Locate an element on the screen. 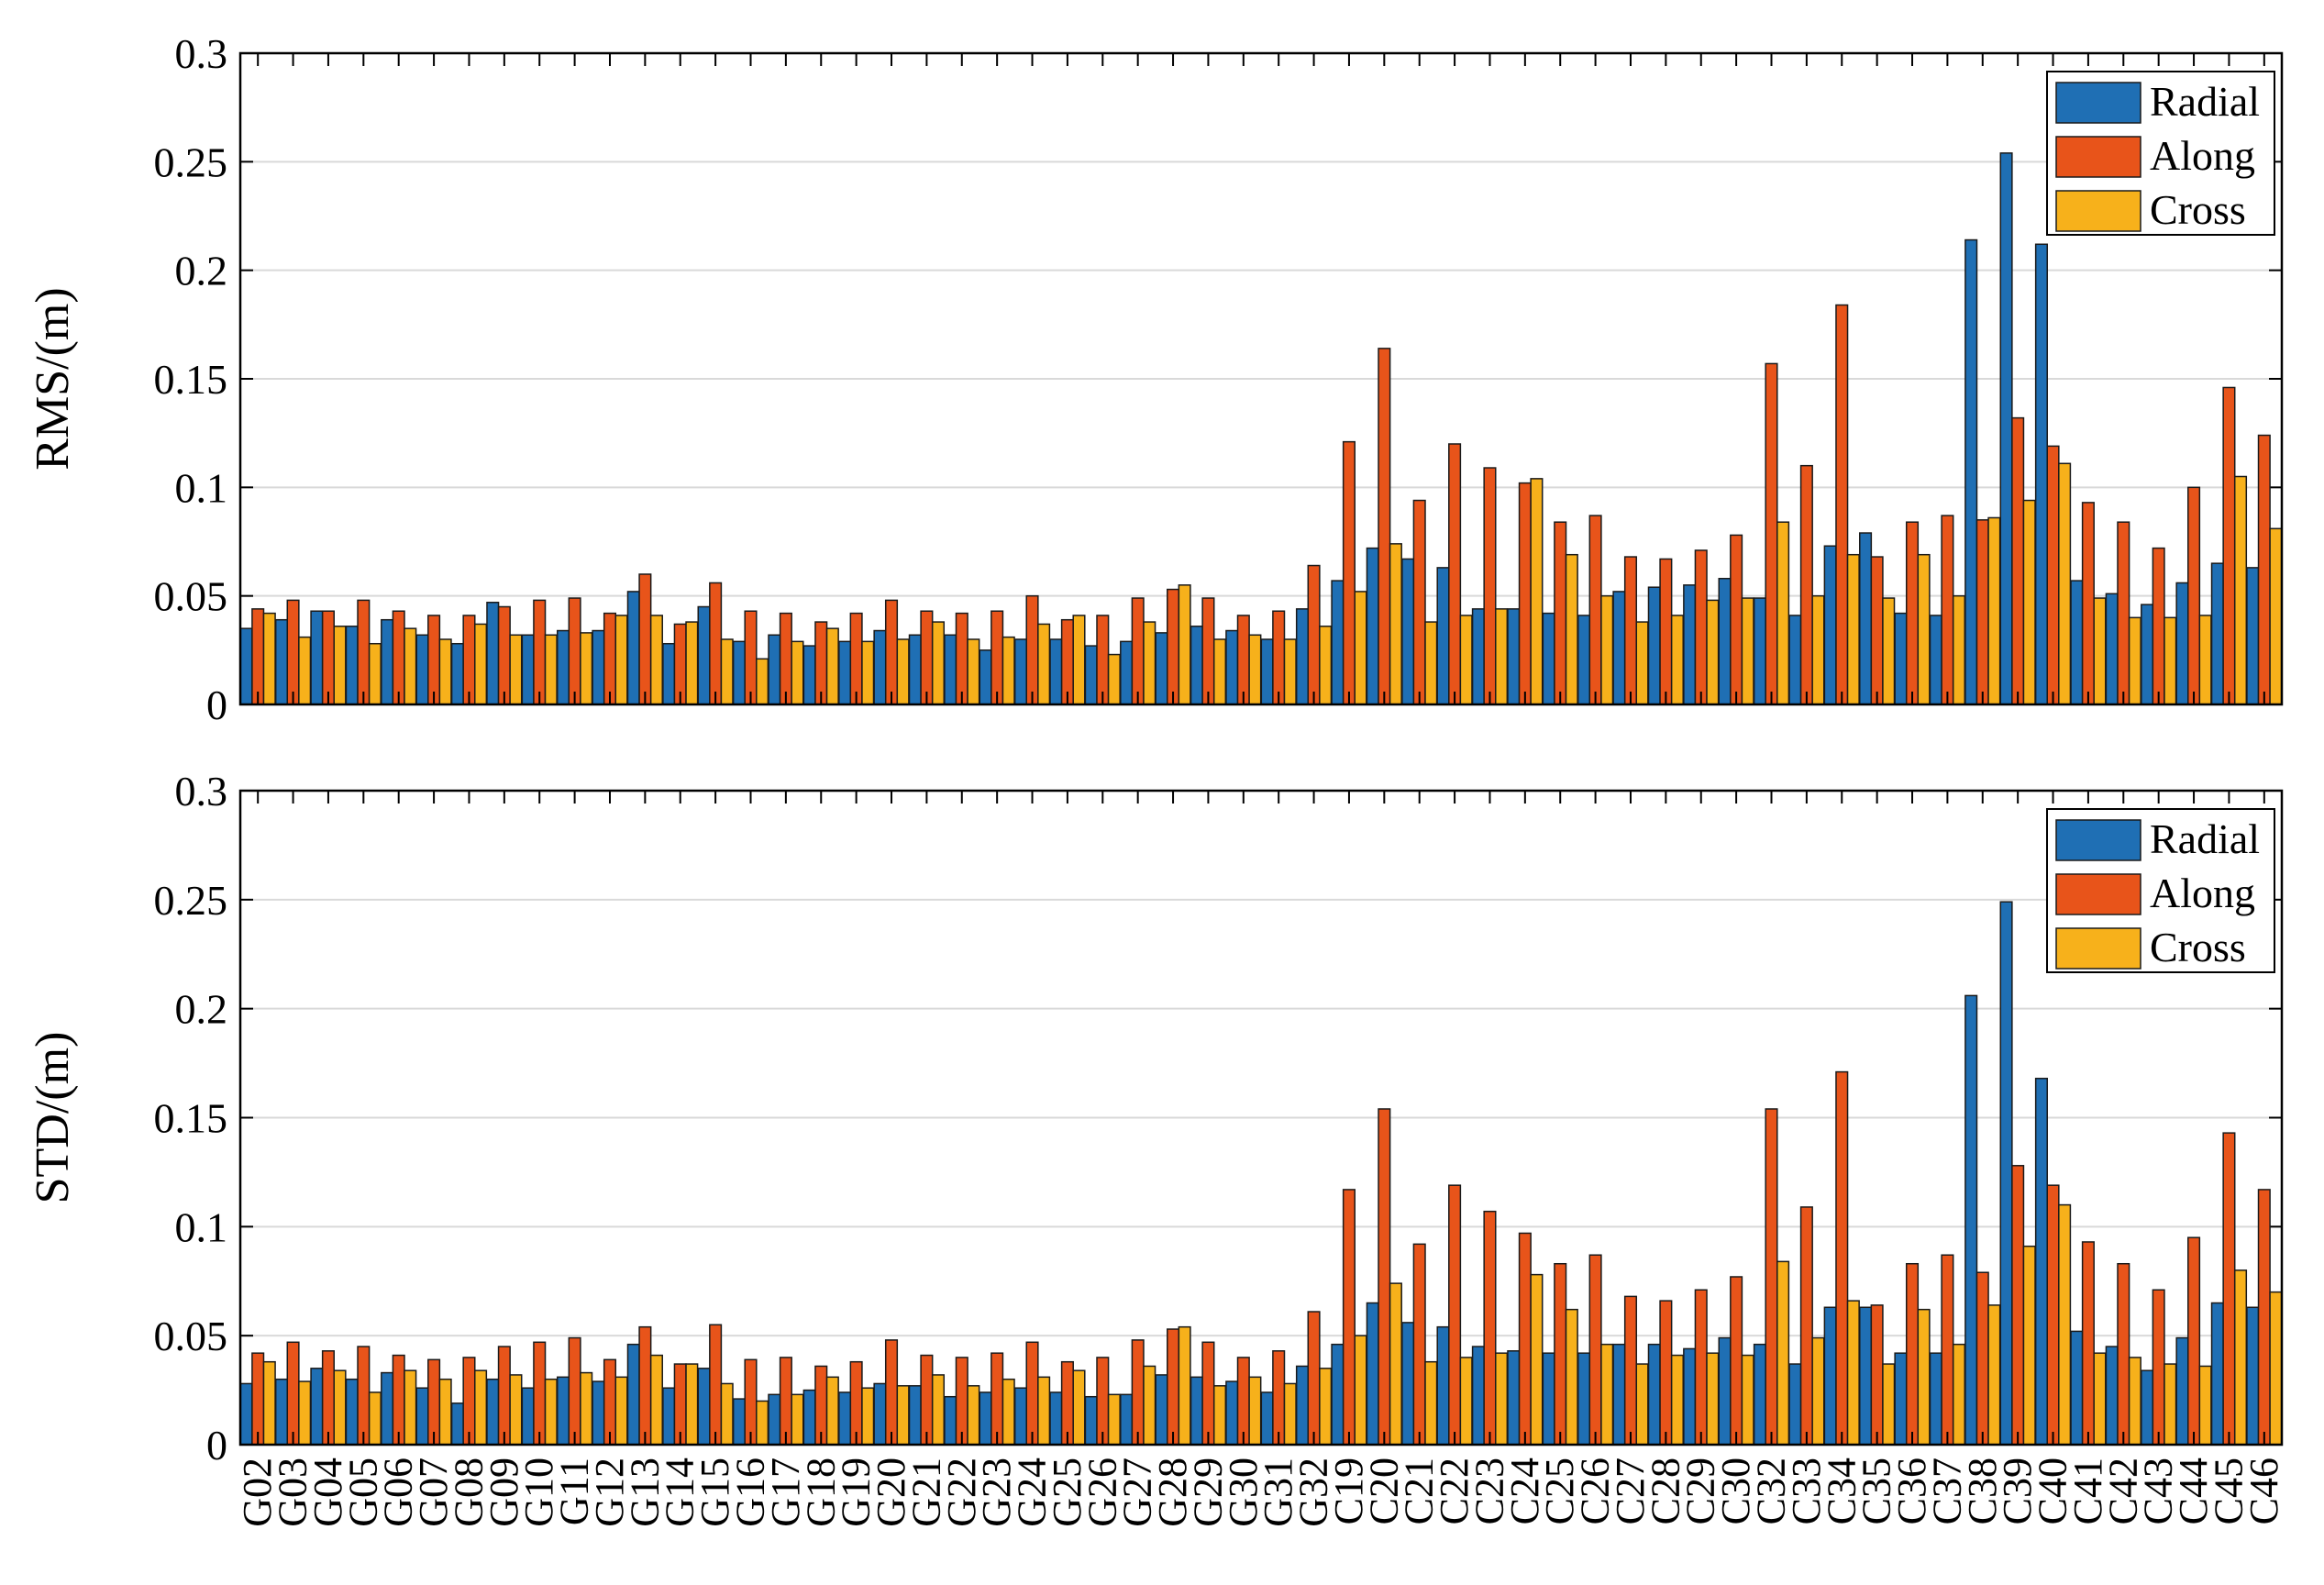 Image resolution: width=2324 pixels, height=1585 pixels. bar-radial-c43 is located at coordinates (2147, 654).